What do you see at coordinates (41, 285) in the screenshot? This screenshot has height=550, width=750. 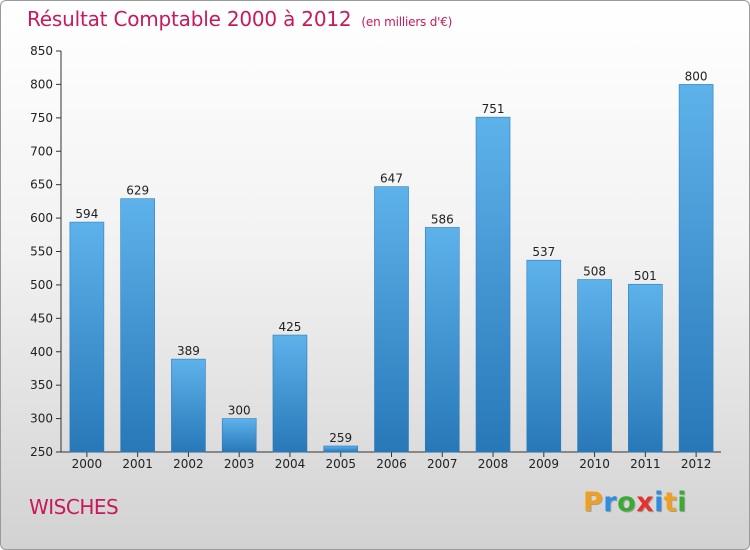 I see `y-tick-label: 500` at bounding box center [41, 285].